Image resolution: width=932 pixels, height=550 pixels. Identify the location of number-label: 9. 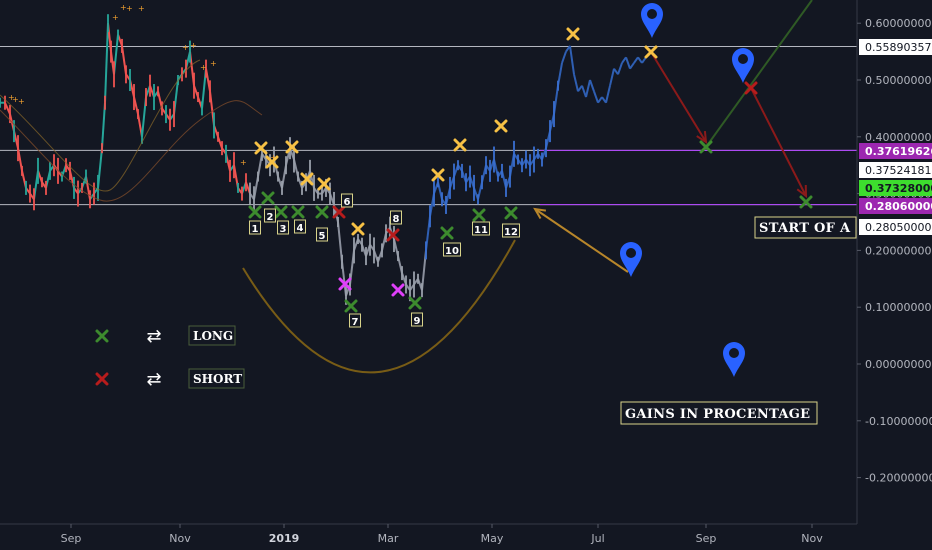
(417, 321).